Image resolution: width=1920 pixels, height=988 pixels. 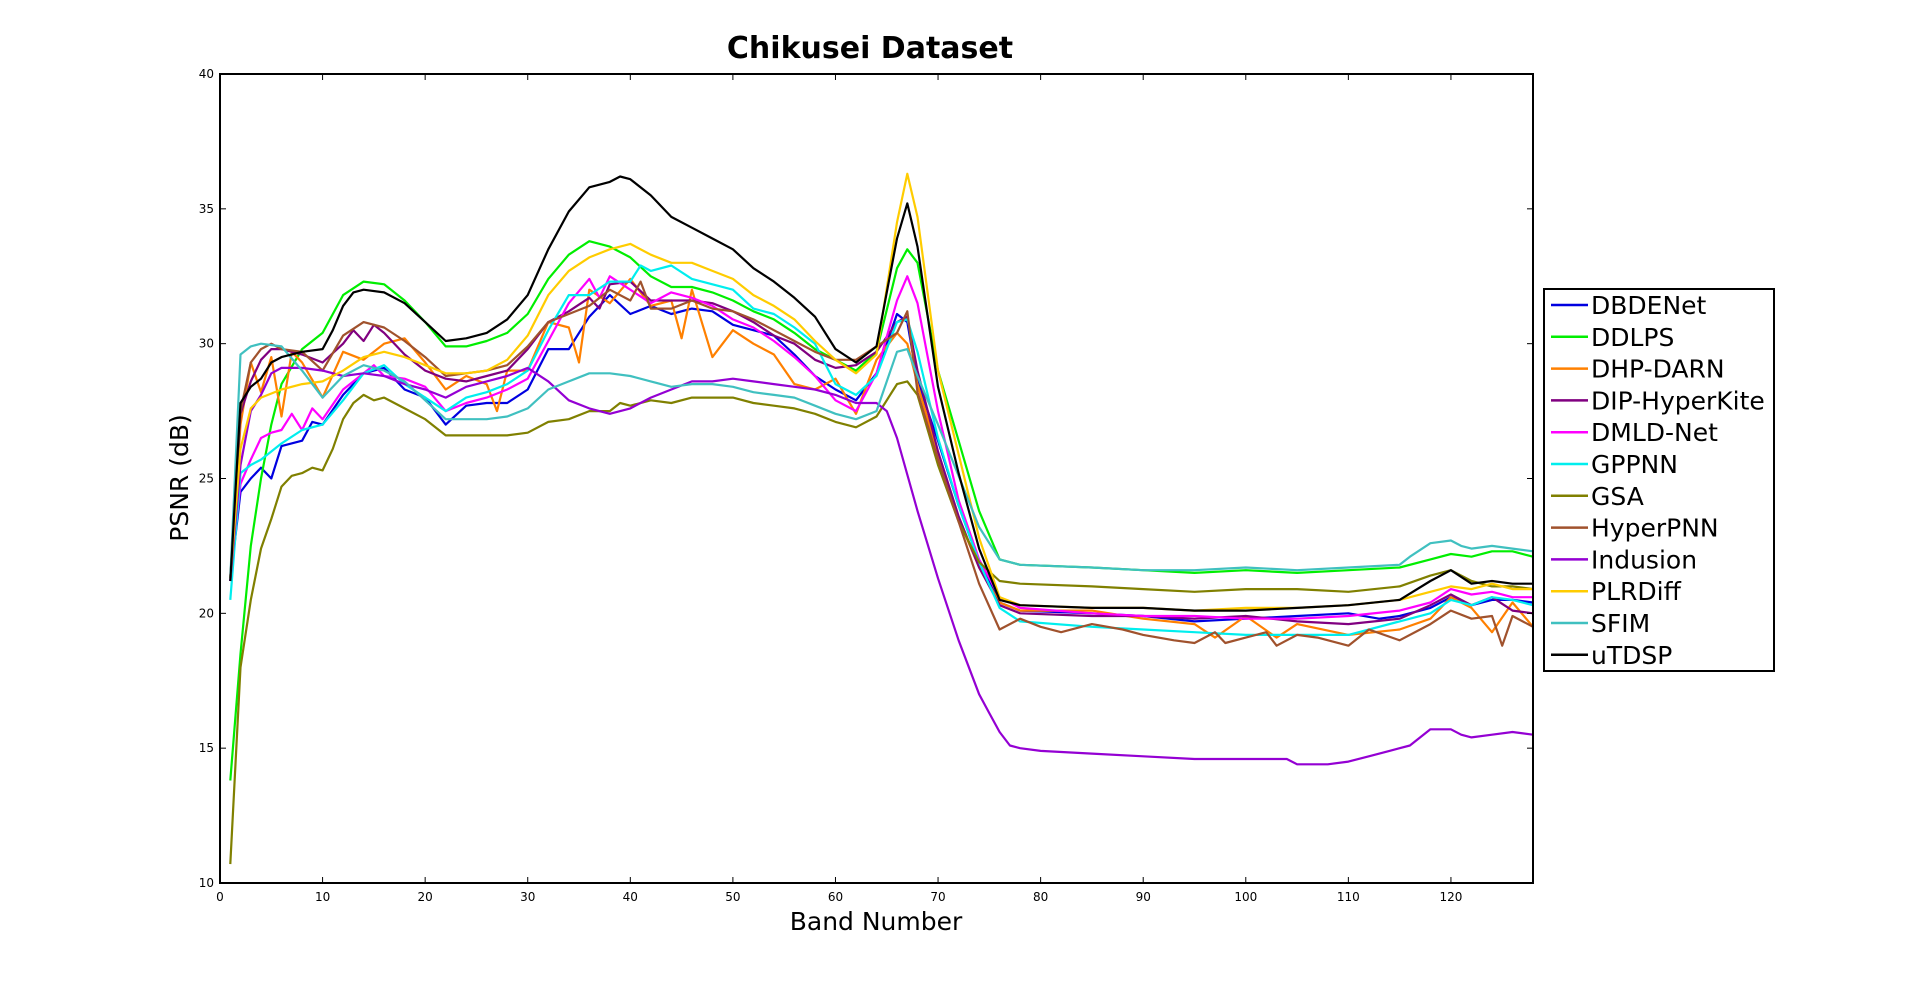 What do you see at coordinates (425, 897) in the screenshot?
I see `x-tick-label: 20` at bounding box center [425, 897].